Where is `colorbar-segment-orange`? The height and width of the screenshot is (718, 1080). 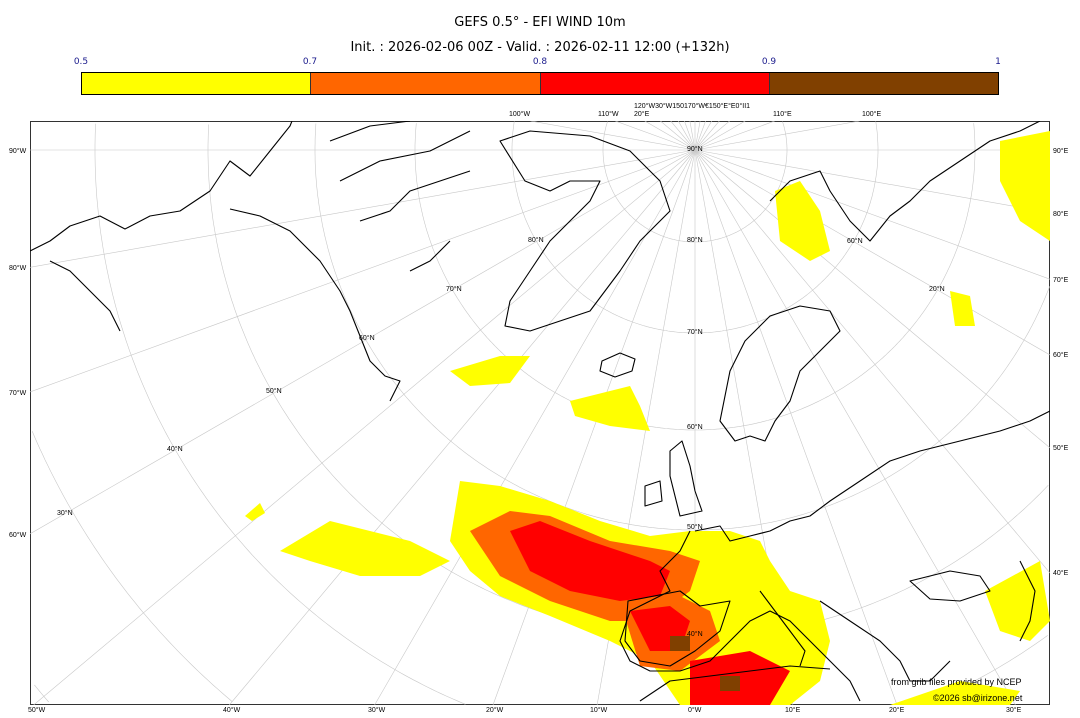 colorbar-segment-orange is located at coordinates (426, 83).